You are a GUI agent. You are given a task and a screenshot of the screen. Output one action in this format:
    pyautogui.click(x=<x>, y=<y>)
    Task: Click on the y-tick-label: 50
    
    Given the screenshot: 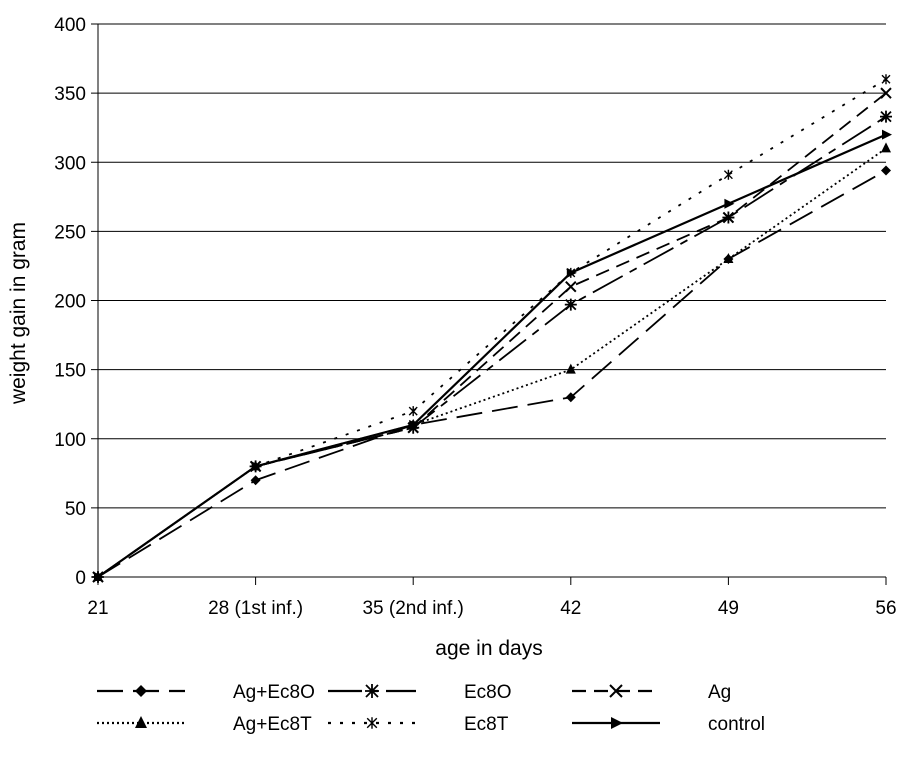 What is the action you would take?
    pyautogui.click(x=75, y=509)
    